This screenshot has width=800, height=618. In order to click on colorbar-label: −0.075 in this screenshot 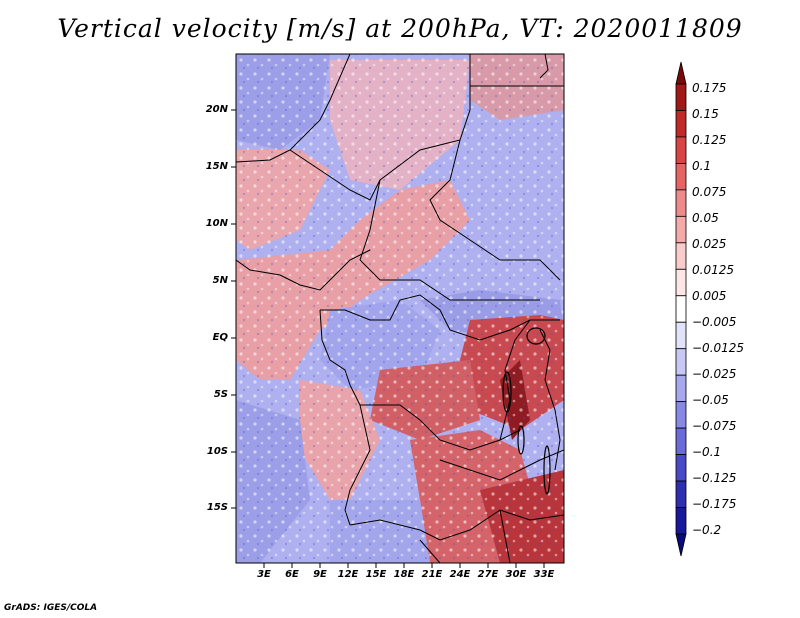, I will do `click(714, 426)`.